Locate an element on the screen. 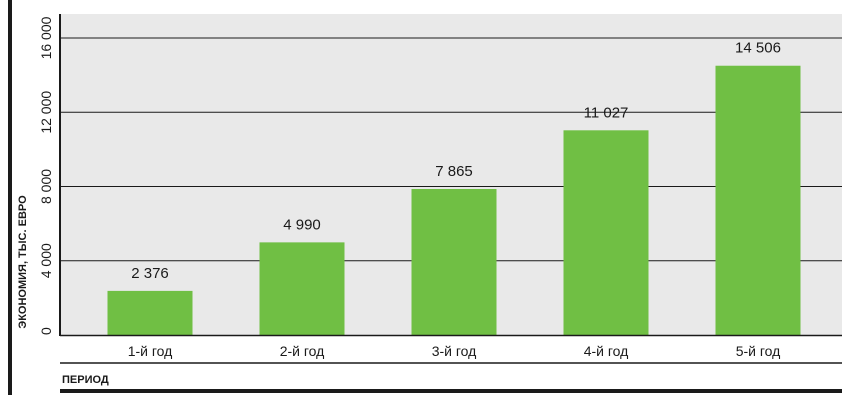  category-label: 3-й год is located at coordinates (454, 351).